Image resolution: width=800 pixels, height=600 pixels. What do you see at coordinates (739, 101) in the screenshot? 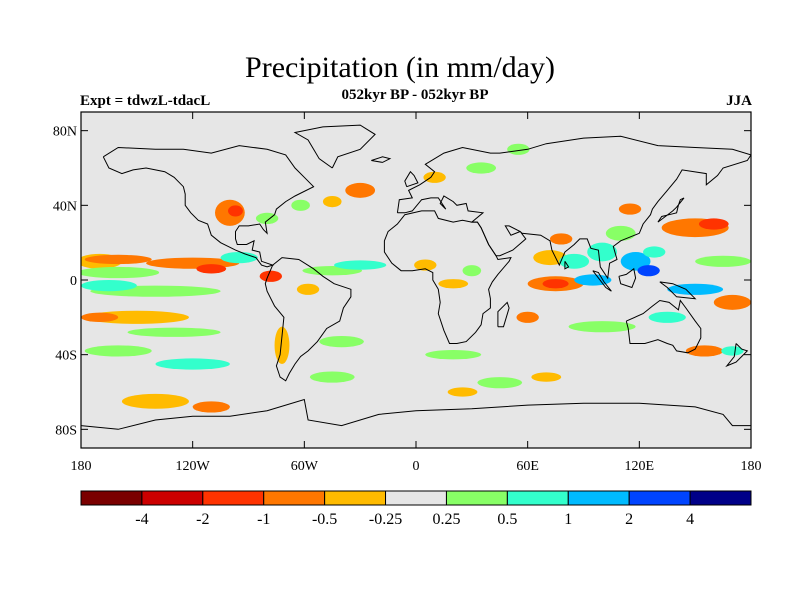
I see `season-label: JJA` at bounding box center [739, 101].